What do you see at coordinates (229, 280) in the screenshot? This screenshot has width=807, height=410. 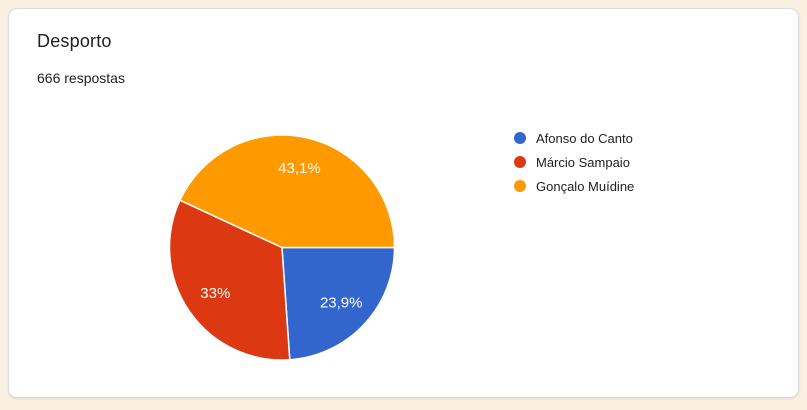 I see `pie-slice-marcio-sampaio` at bounding box center [229, 280].